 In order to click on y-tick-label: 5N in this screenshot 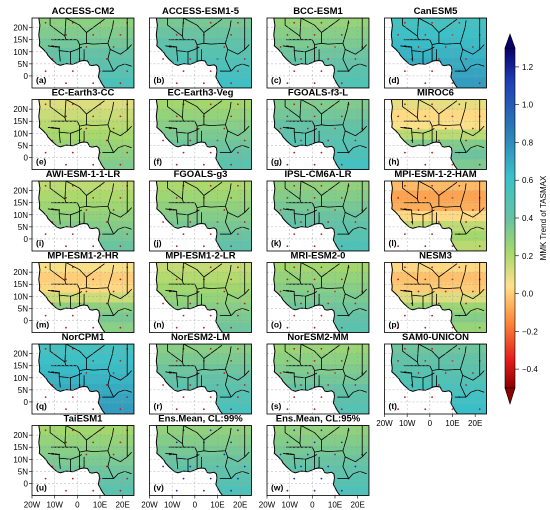, I will do `click(23, 145)`.